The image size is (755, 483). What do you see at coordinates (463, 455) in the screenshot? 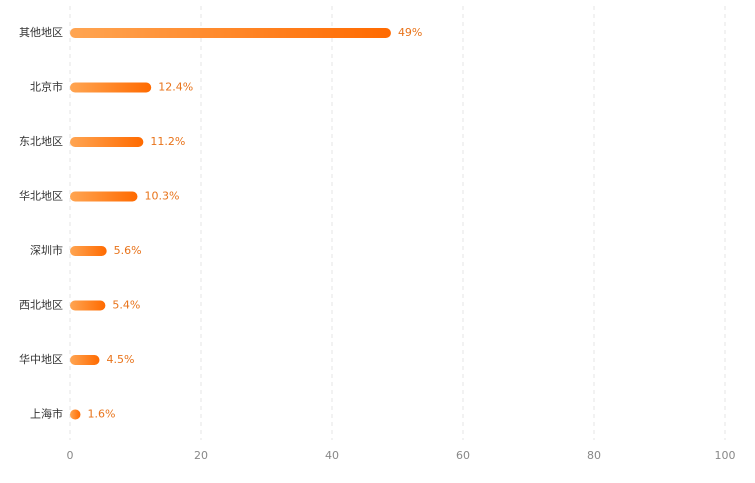
I see `x-tick-label: 60` at bounding box center [463, 455].